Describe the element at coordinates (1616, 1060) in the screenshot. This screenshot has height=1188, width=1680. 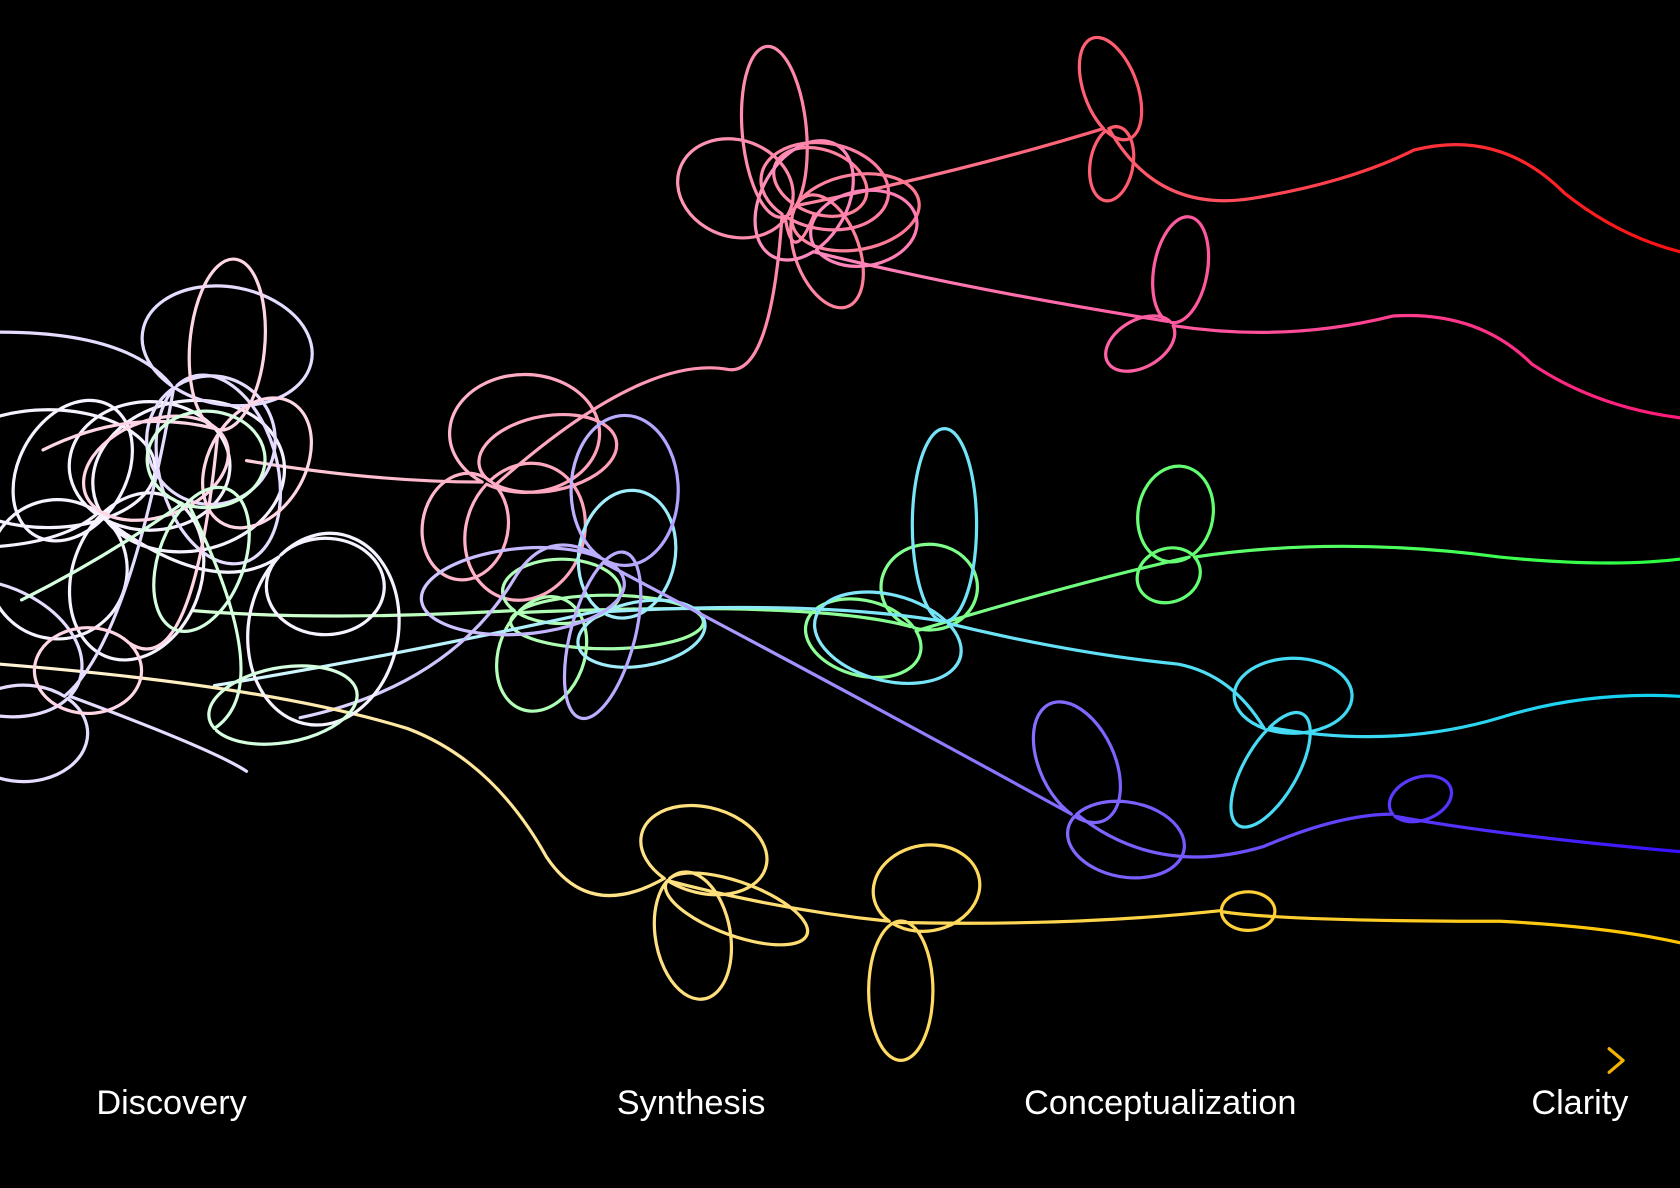
I see `timeline-arrow` at that location.